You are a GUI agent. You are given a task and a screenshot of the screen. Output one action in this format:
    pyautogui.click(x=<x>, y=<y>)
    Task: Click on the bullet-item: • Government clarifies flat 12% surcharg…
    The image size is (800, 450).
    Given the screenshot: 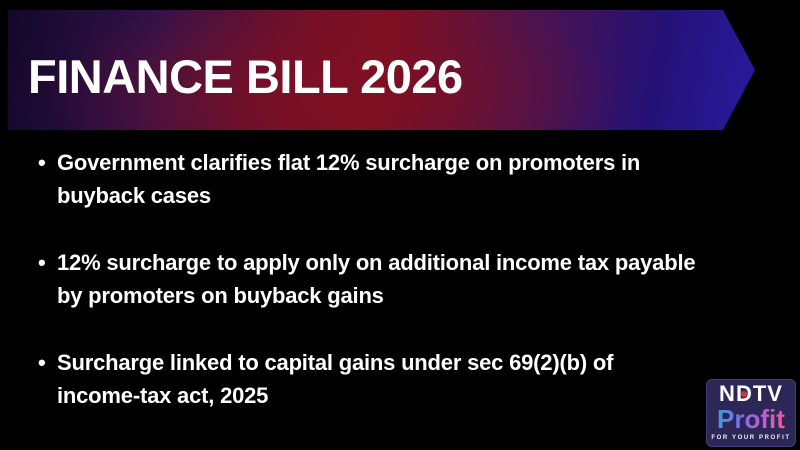 What is the action you would take?
    pyautogui.click(x=396, y=179)
    